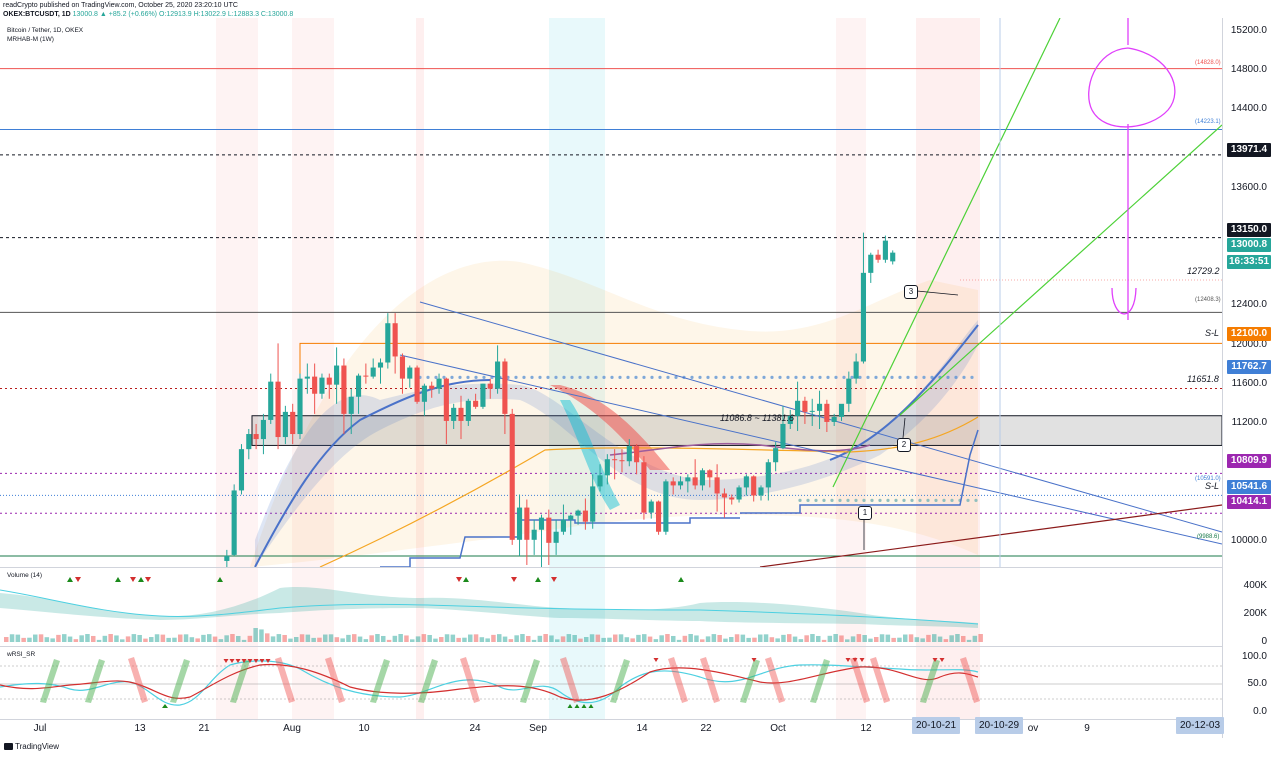 The height and width of the screenshot is (757, 1280). What do you see at coordinates (1249, 487) in the screenshot?
I see `price-tag-10541: 10541.6` at bounding box center [1249, 487].